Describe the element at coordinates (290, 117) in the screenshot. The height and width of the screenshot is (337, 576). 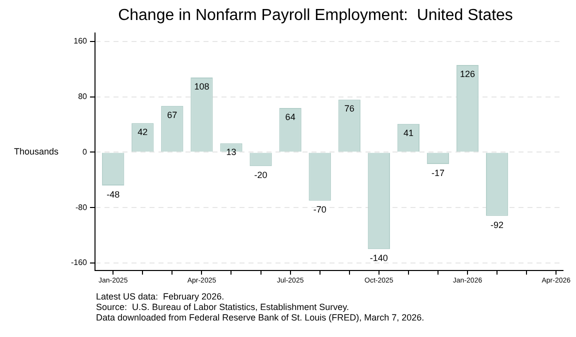
I see `data-label: 64` at that location.